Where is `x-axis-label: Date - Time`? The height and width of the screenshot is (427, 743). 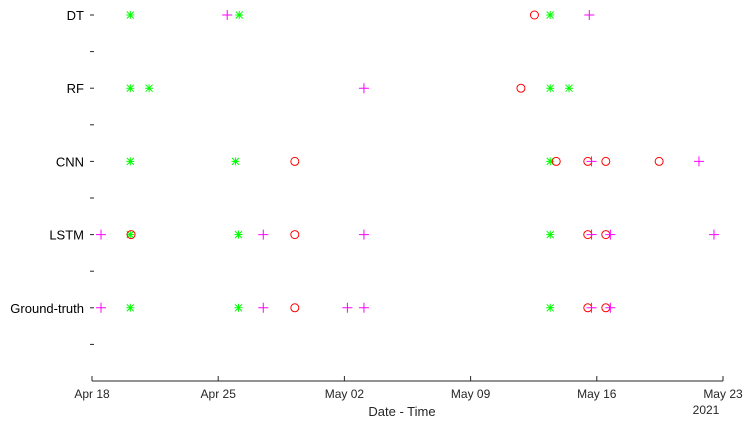 x-axis-label: Date - Time is located at coordinates (401, 411).